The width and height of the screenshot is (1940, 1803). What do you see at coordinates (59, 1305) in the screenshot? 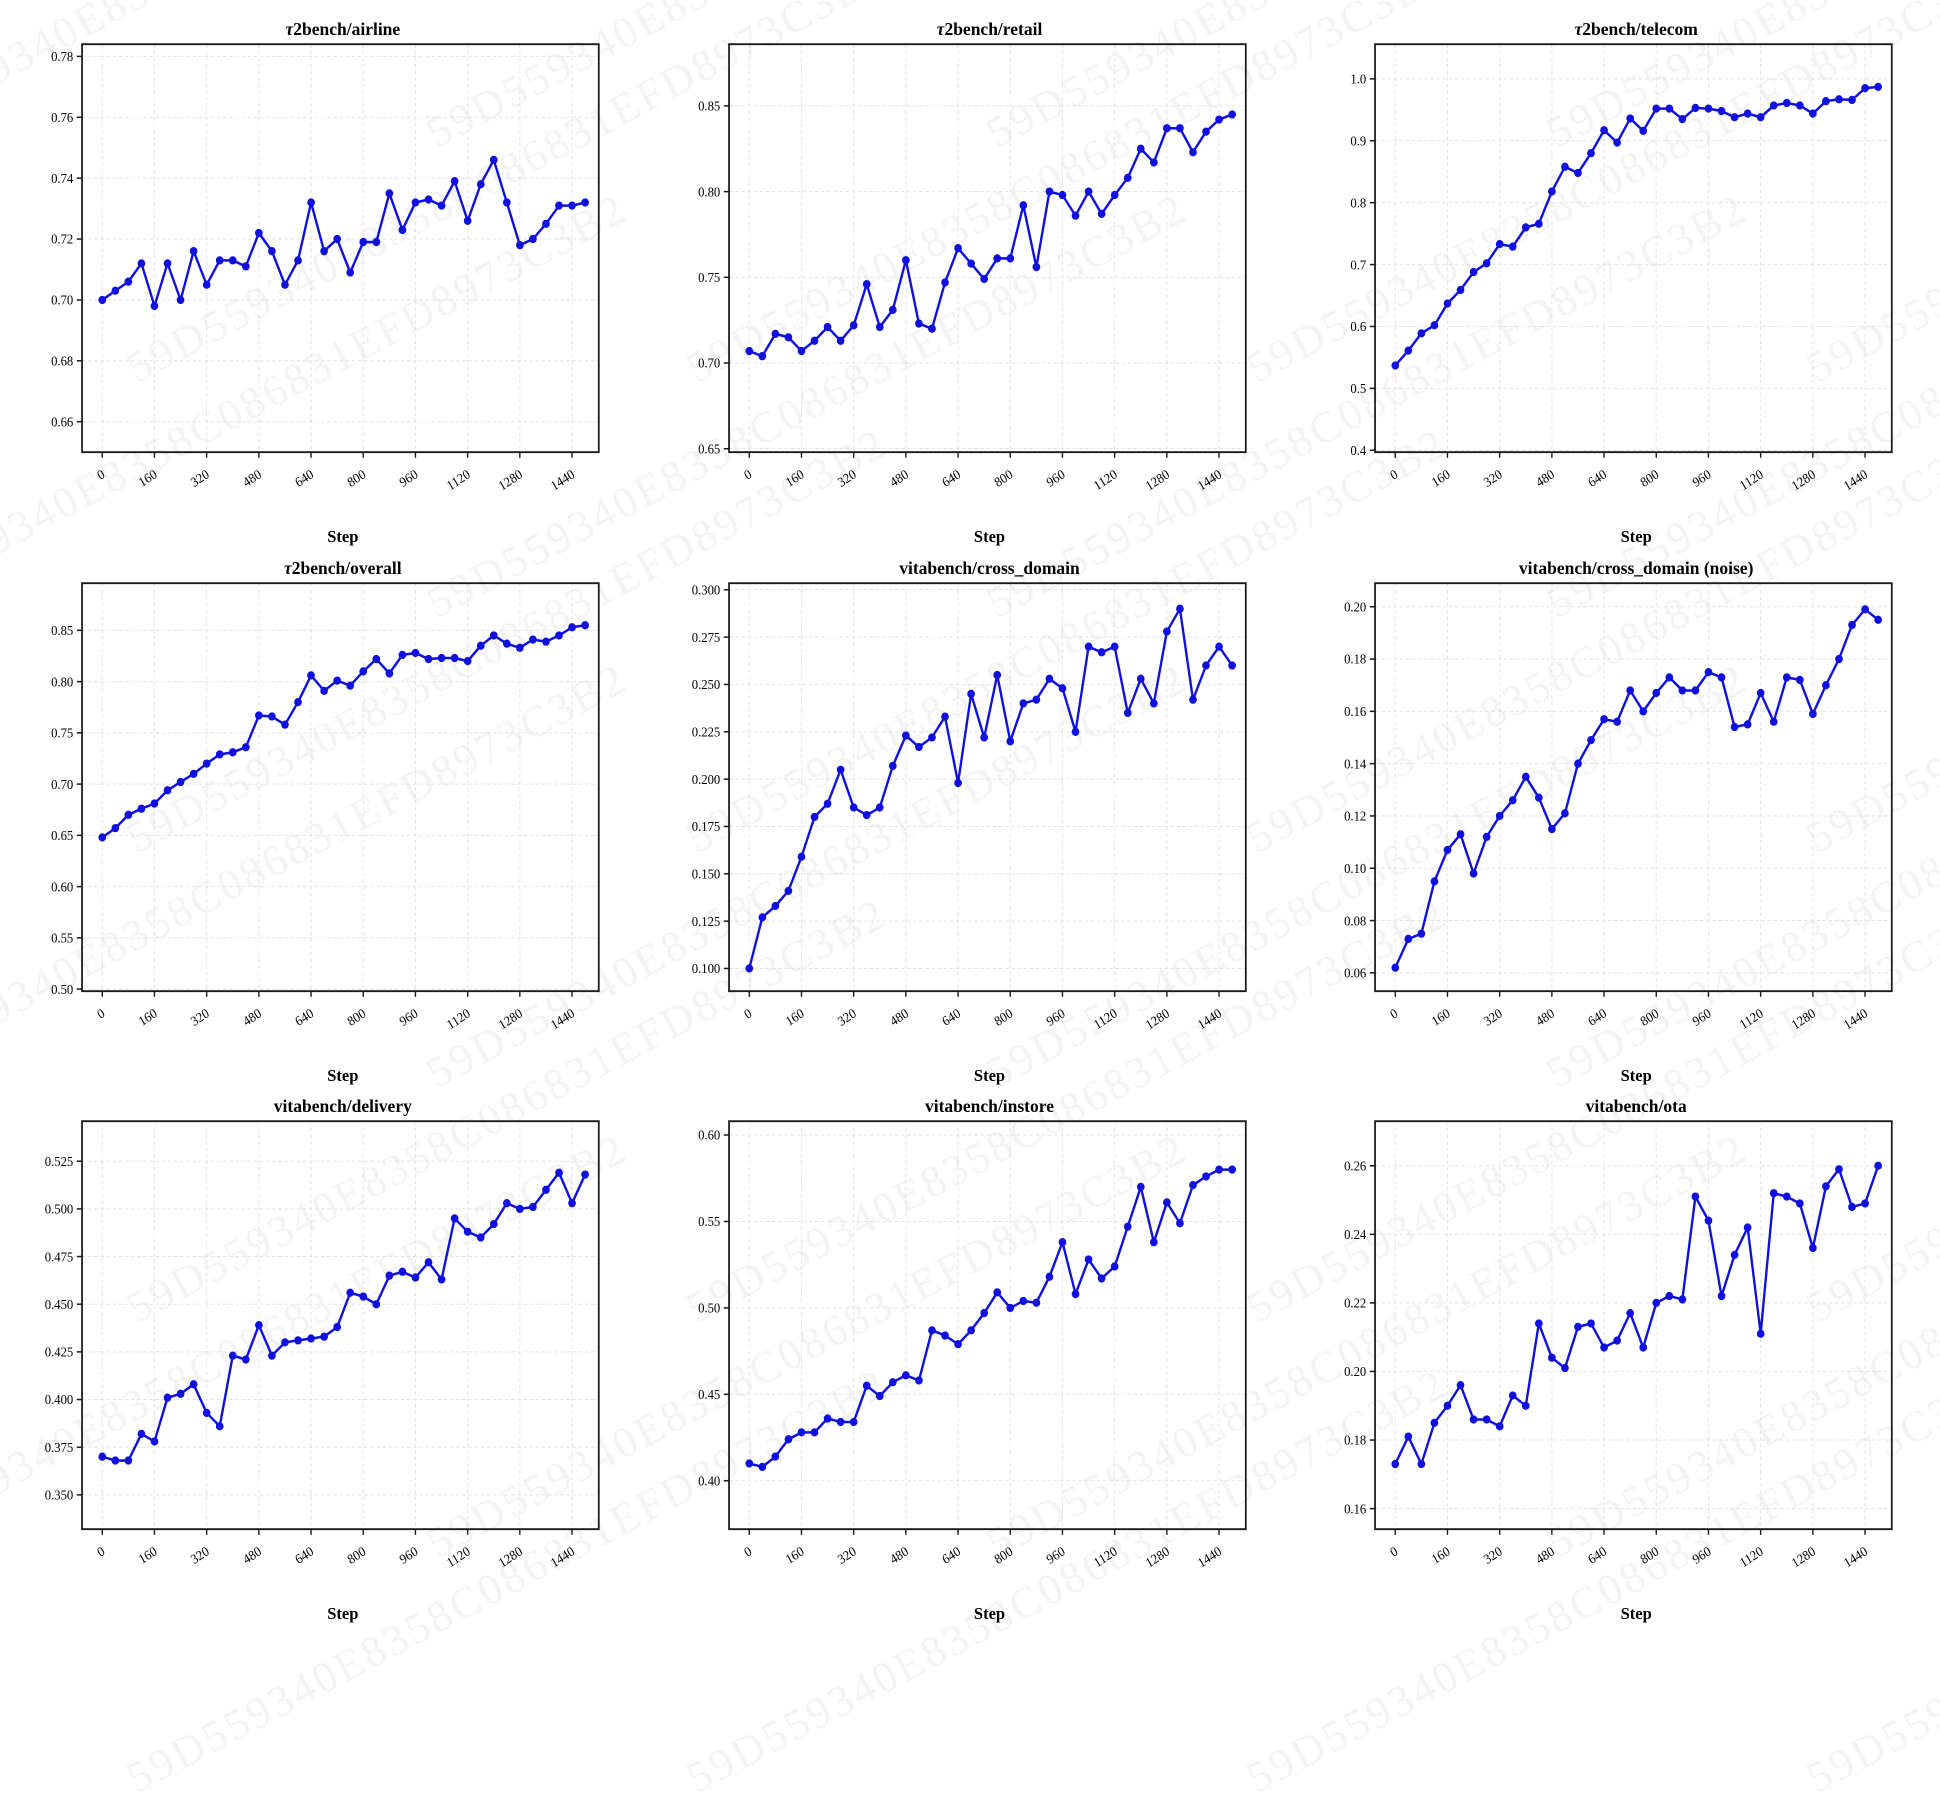
I see `svg-text: 0.450` at bounding box center [59, 1305].